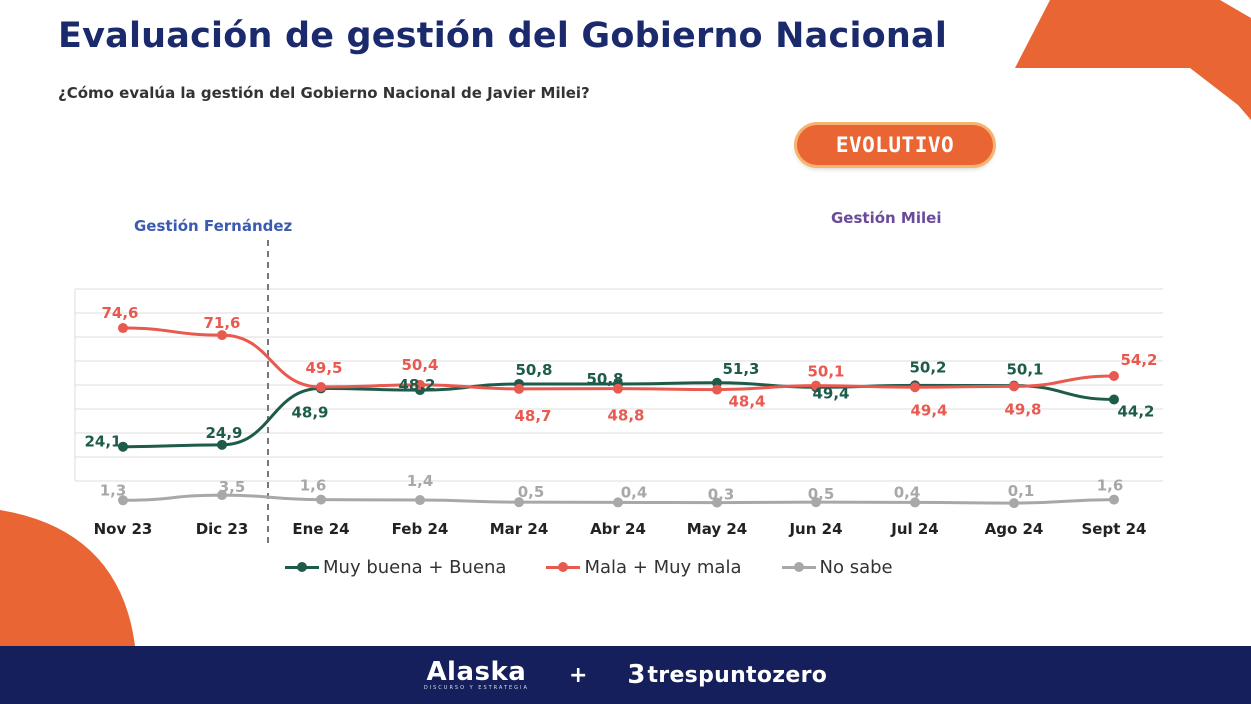 Image resolution: width=1251 pixels, height=704 pixels. I want to click on data-label-mala: 48,7, so click(532, 416).